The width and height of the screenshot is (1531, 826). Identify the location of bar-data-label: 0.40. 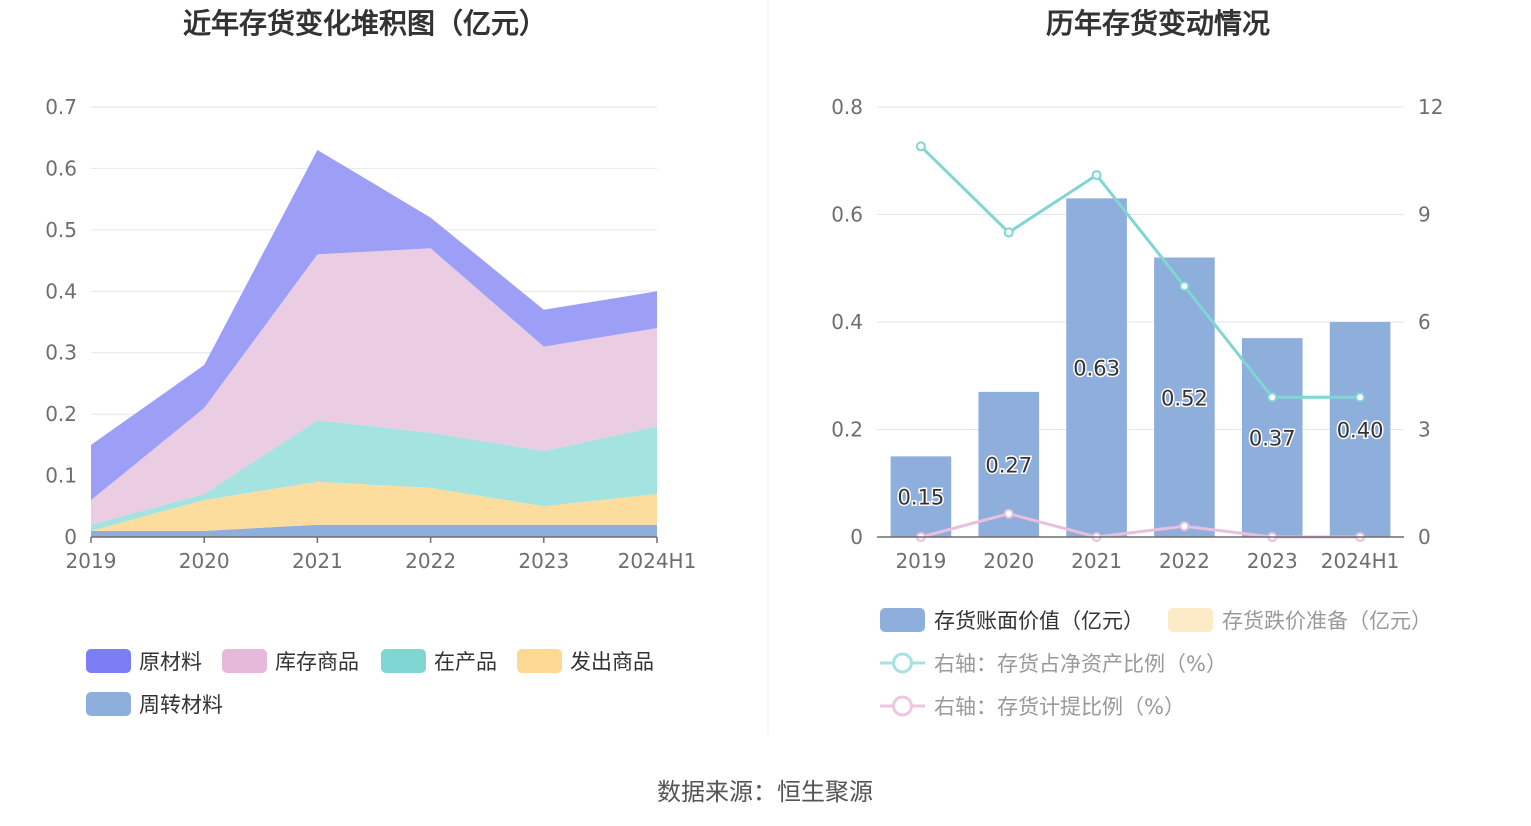
(1360, 431).